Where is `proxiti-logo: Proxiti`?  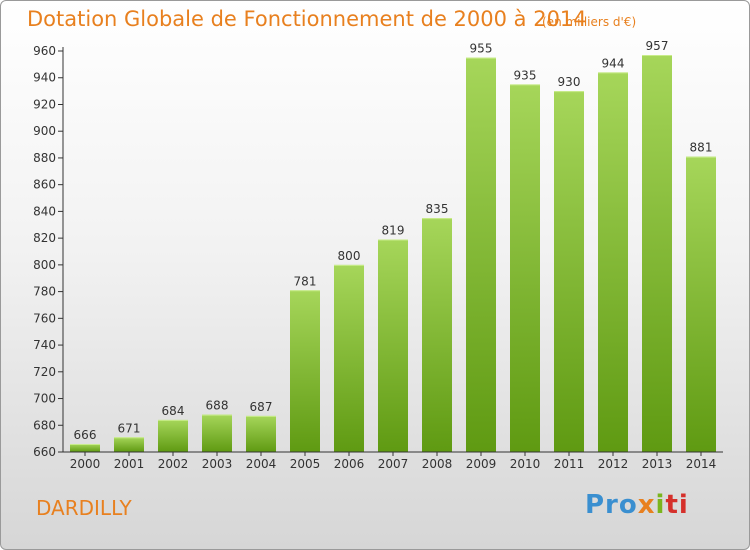
proxiti-logo: Proxiti is located at coordinates (637, 505).